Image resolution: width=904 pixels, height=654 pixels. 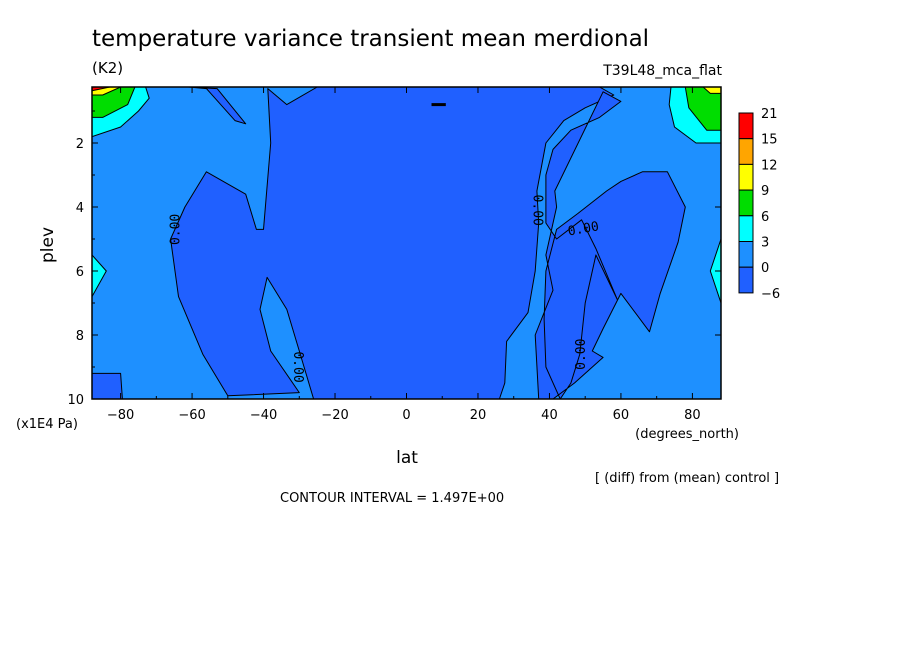 What do you see at coordinates (770, 294) in the screenshot?
I see `colorbar-level-label: −6` at bounding box center [770, 294].